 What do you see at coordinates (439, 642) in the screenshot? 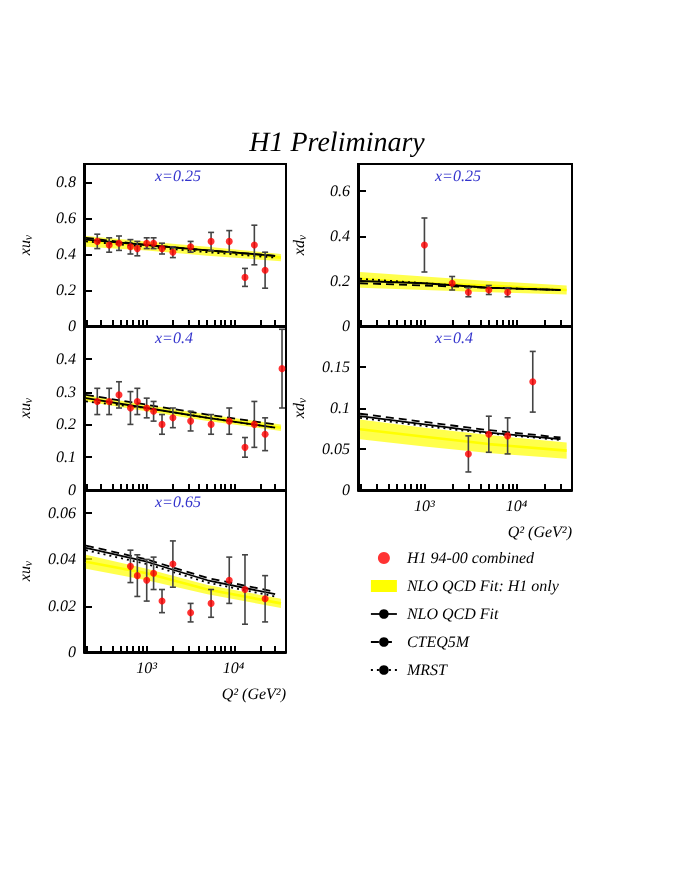
I see `legend-label: CTEQ5M` at bounding box center [439, 642].